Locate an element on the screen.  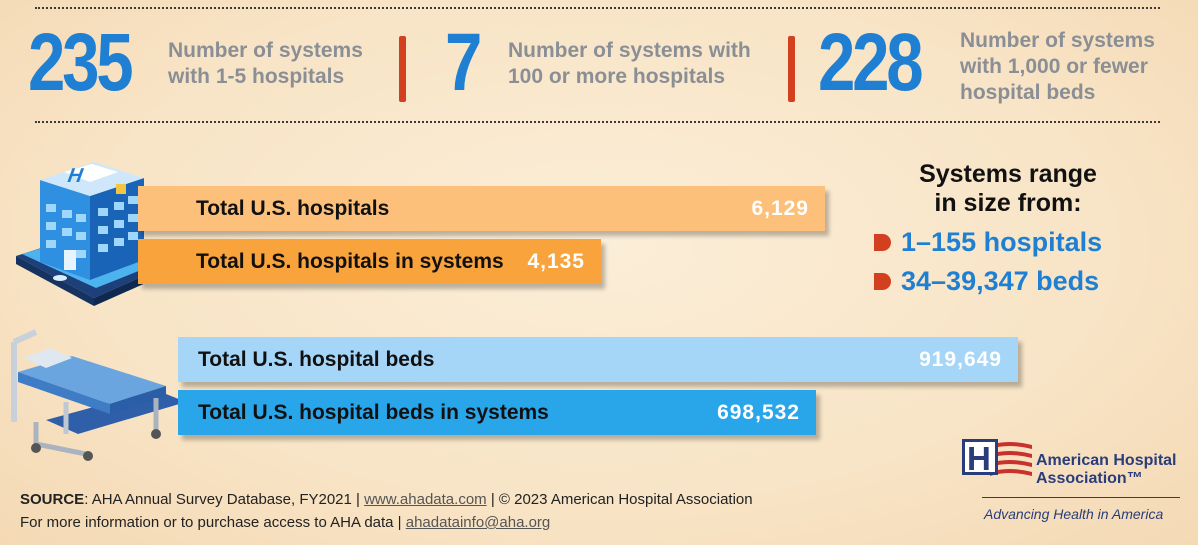
source-label: SOURCE is located at coordinates (52, 499).